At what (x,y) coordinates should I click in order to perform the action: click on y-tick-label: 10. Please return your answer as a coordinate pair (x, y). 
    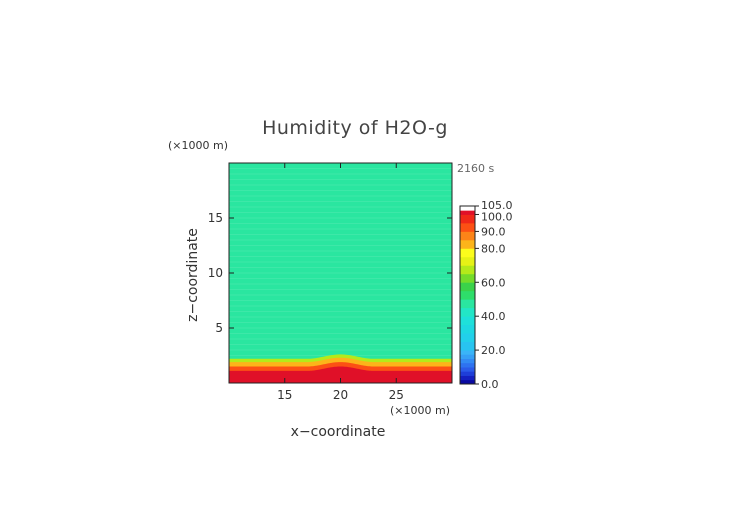
    Looking at the image, I should click on (215, 273).